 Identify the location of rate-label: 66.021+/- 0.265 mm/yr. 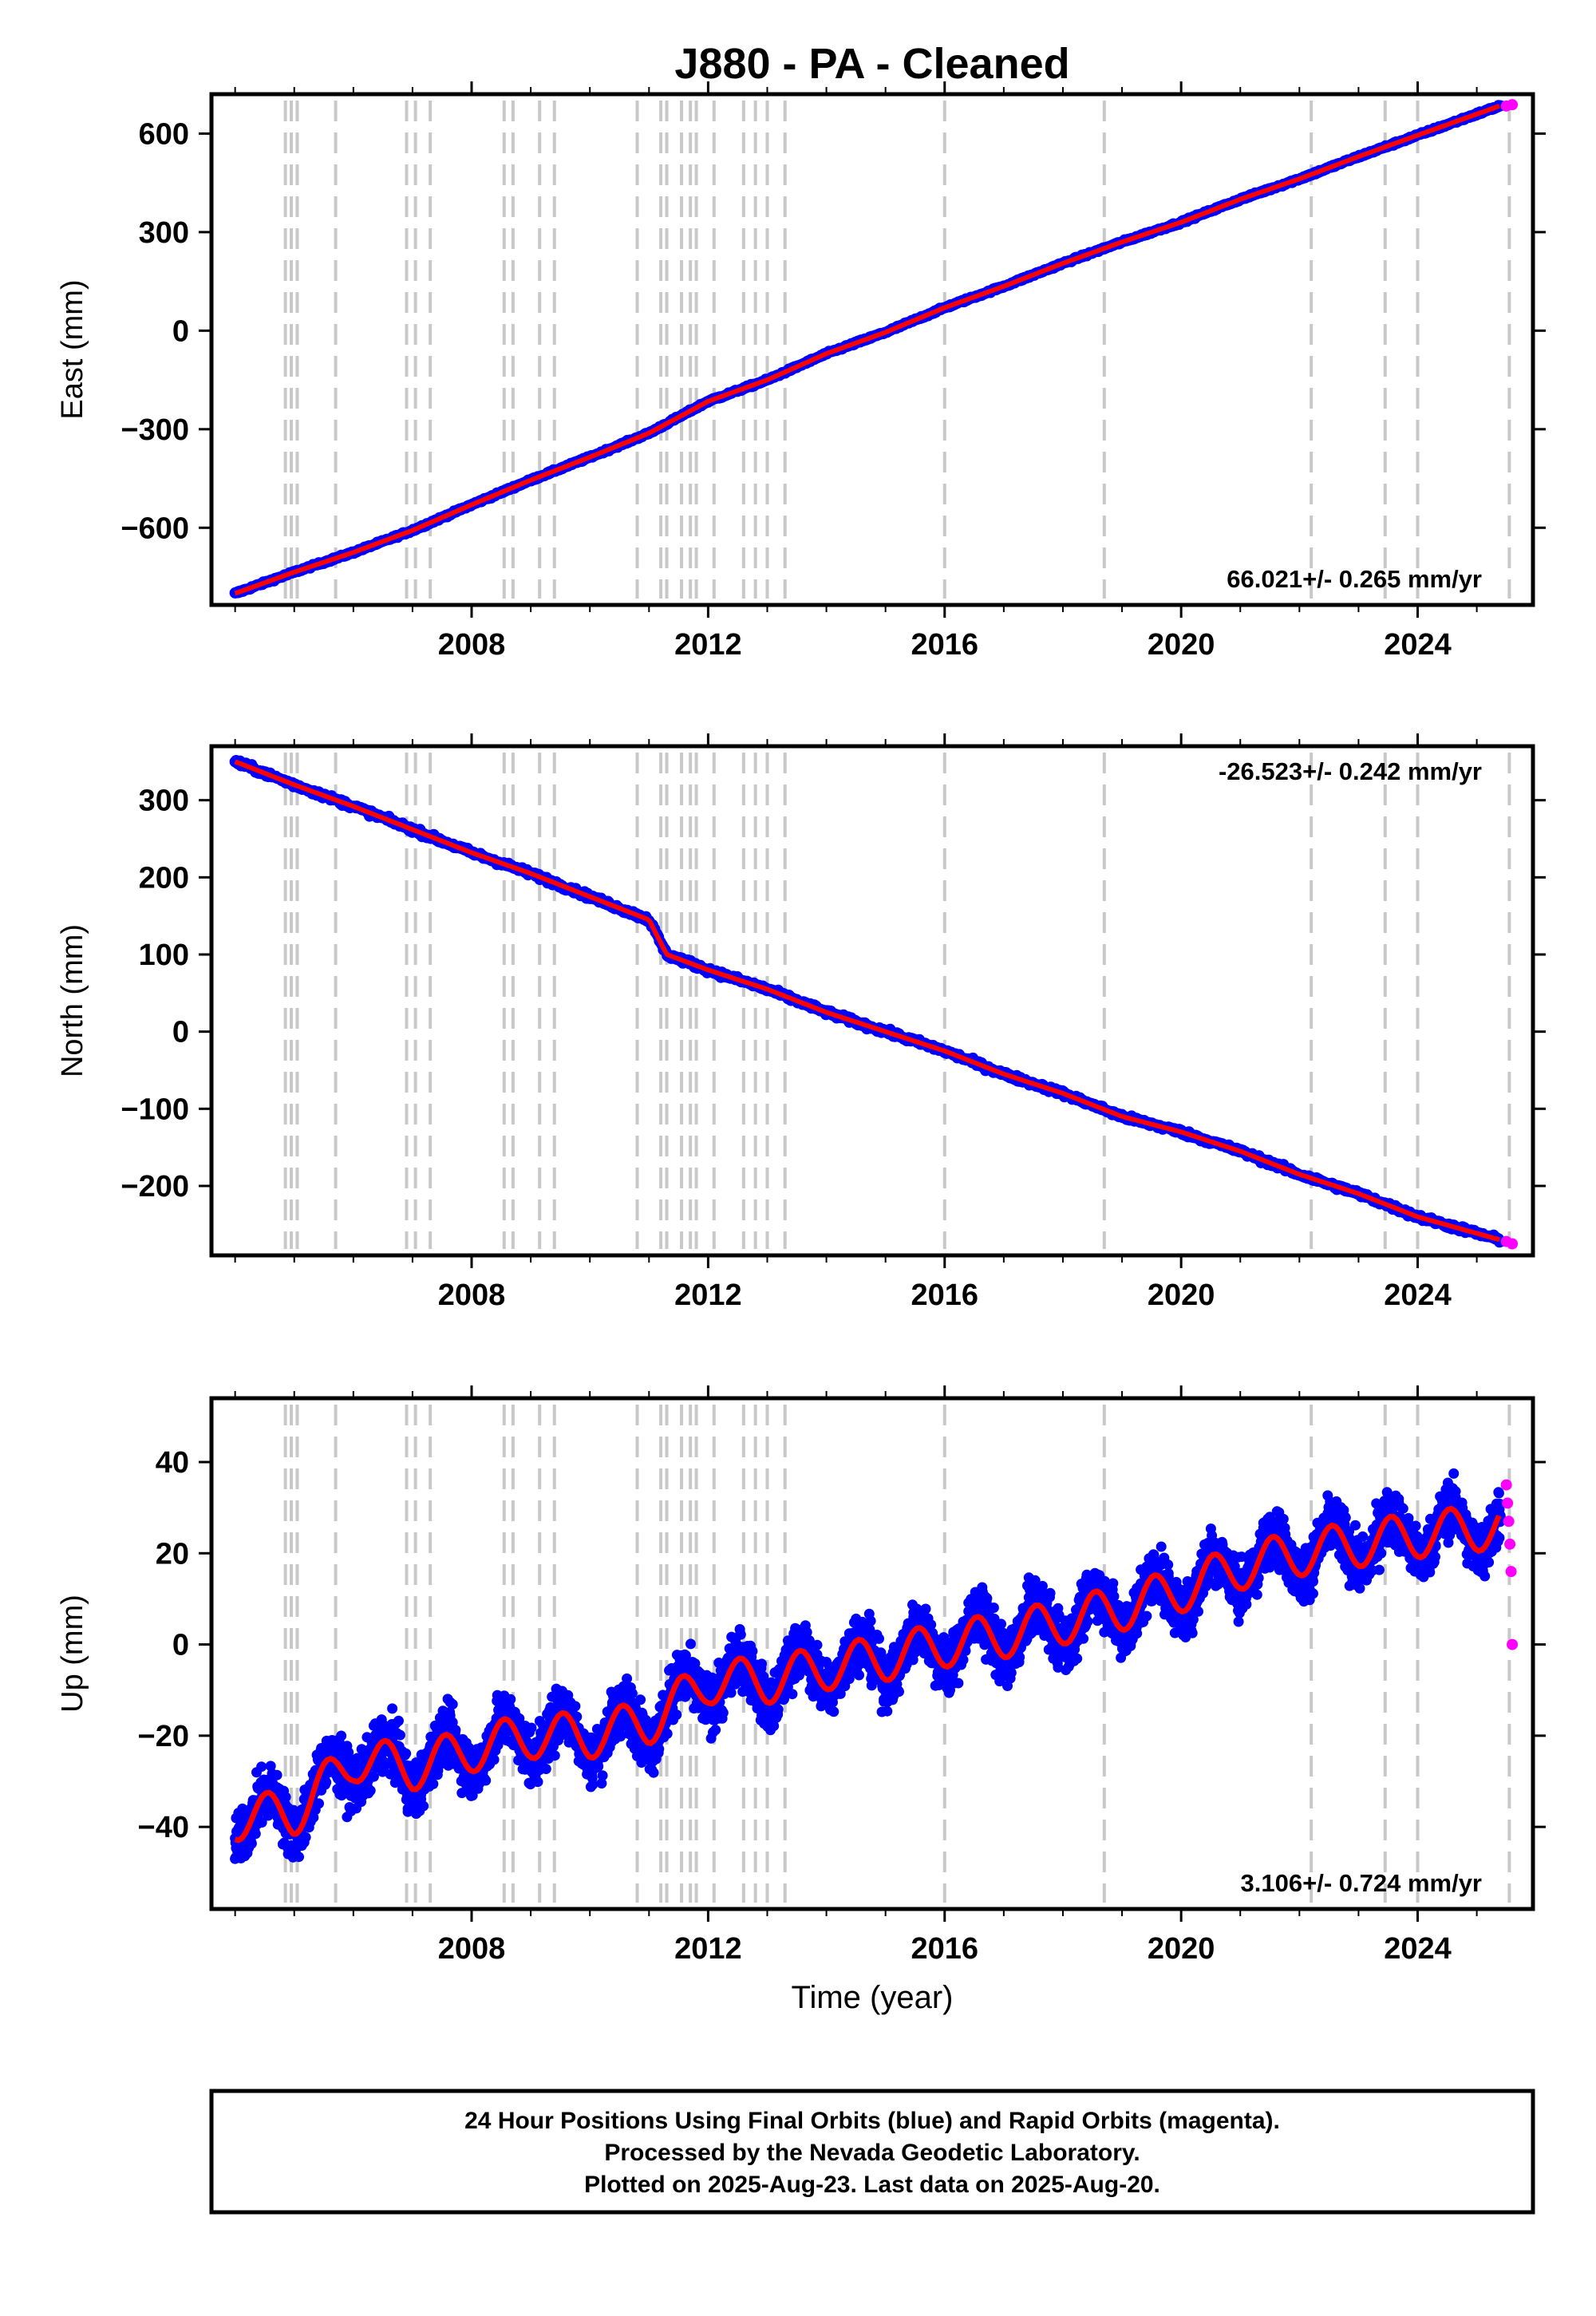
(1354, 579).